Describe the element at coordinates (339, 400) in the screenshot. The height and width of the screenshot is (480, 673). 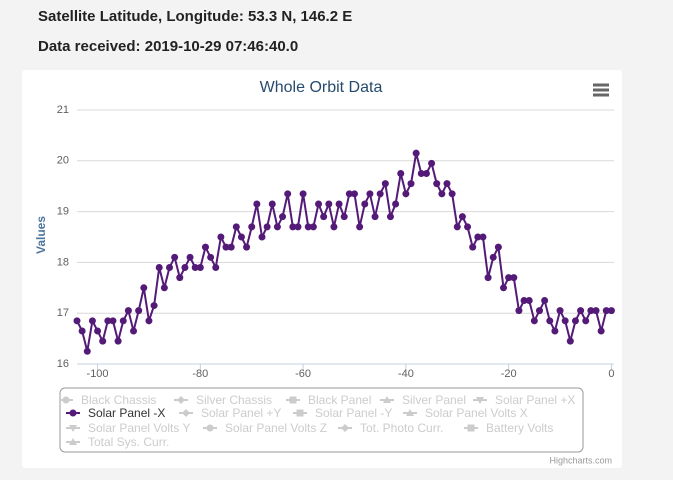
I see `legend-label: Black Panel` at that location.